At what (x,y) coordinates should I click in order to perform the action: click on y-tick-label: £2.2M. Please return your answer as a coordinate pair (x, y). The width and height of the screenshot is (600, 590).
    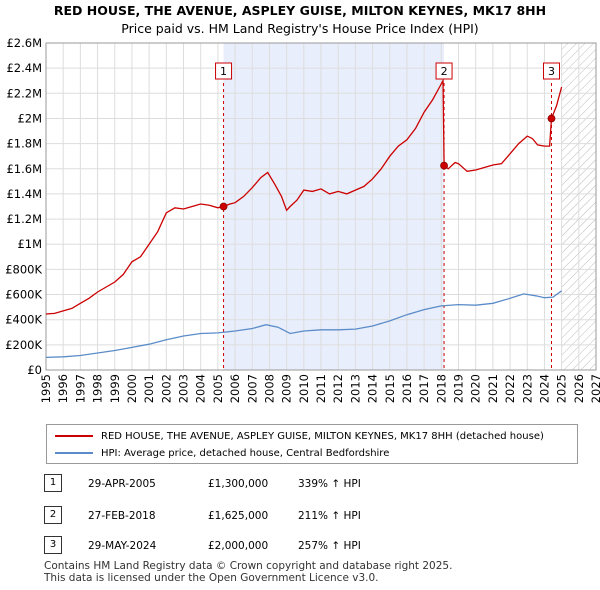
    Looking at the image, I should click on (24, 93).